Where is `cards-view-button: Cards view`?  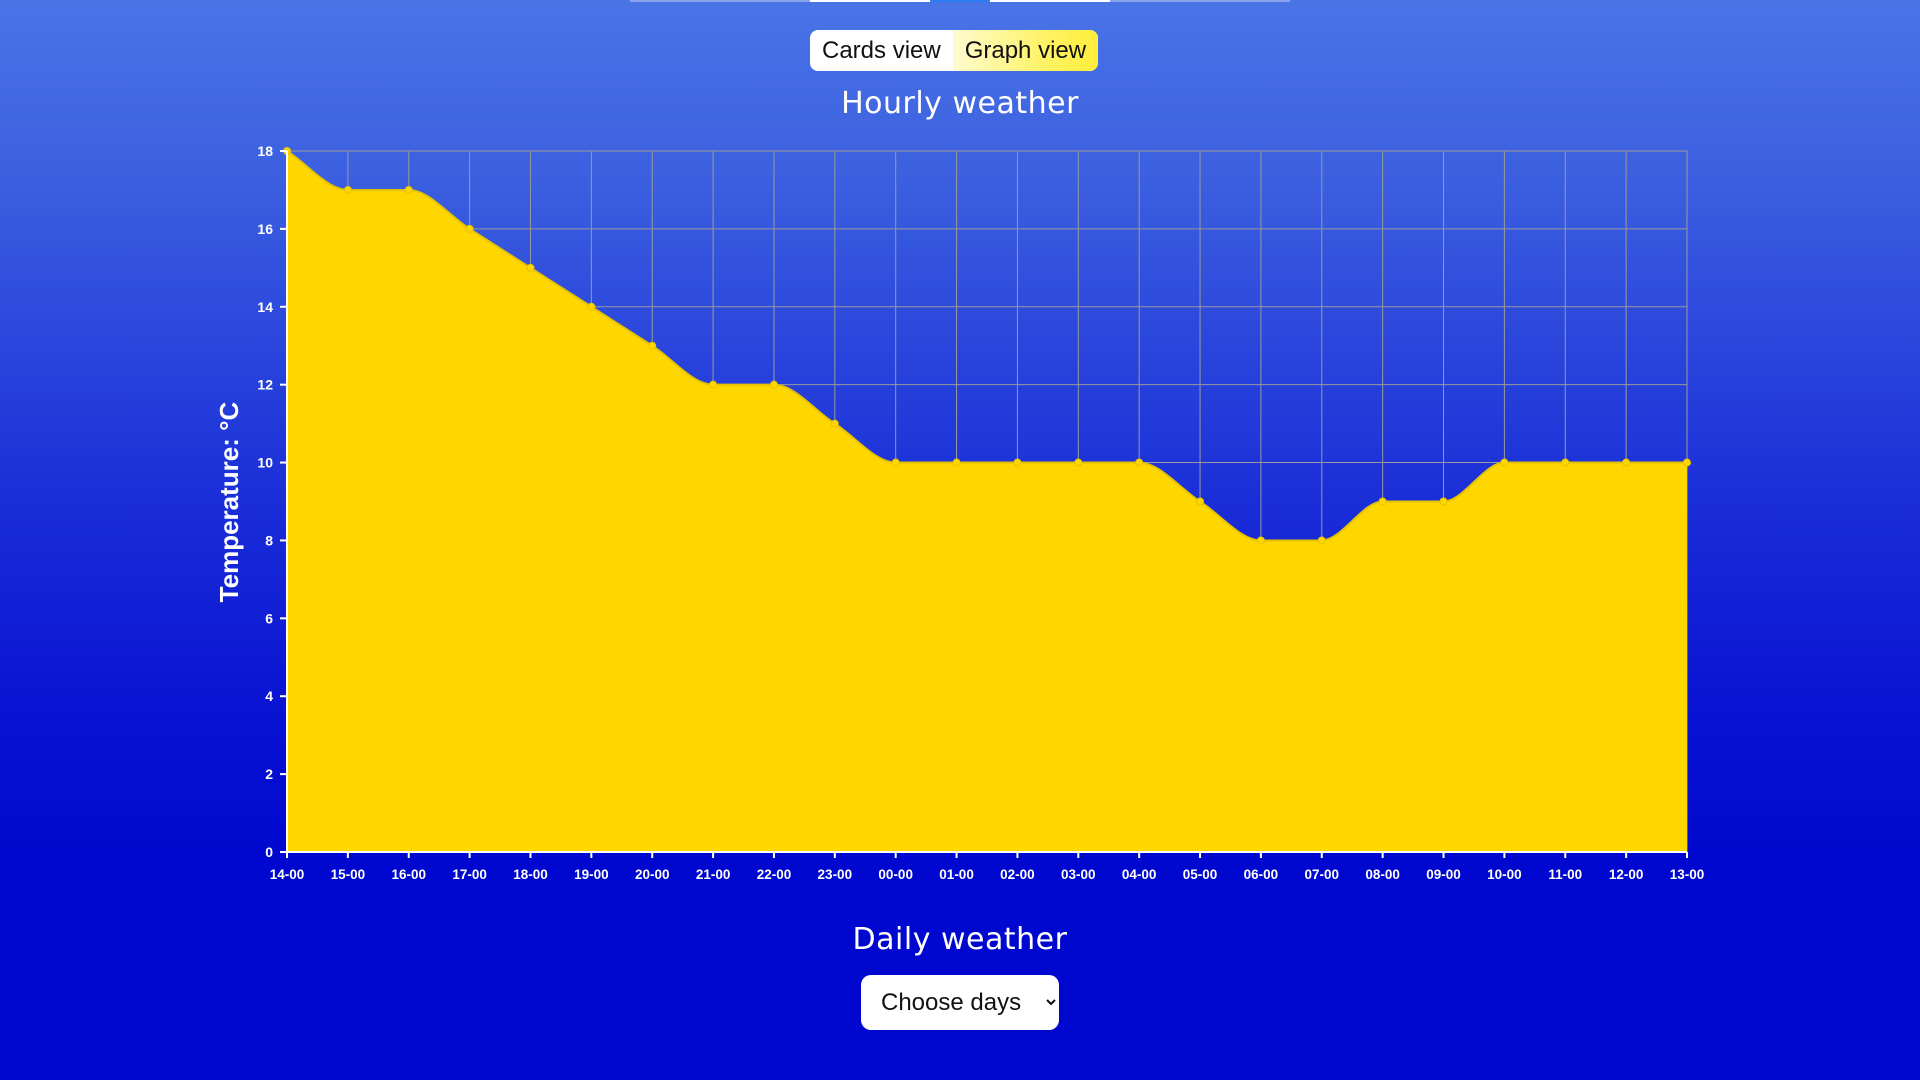 cards-view-button: Cards view is located at coordinates (881, 50).